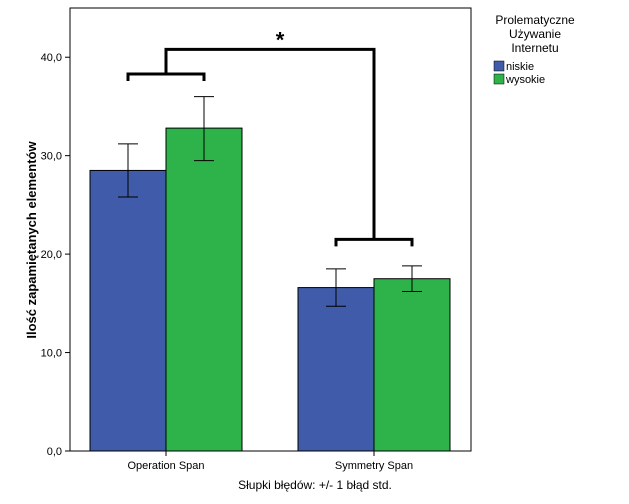  What do you see at coordinates (54, 452) in the screenshot?
I see `y-tick-label: 0,0` at bounding box center [54, 452].